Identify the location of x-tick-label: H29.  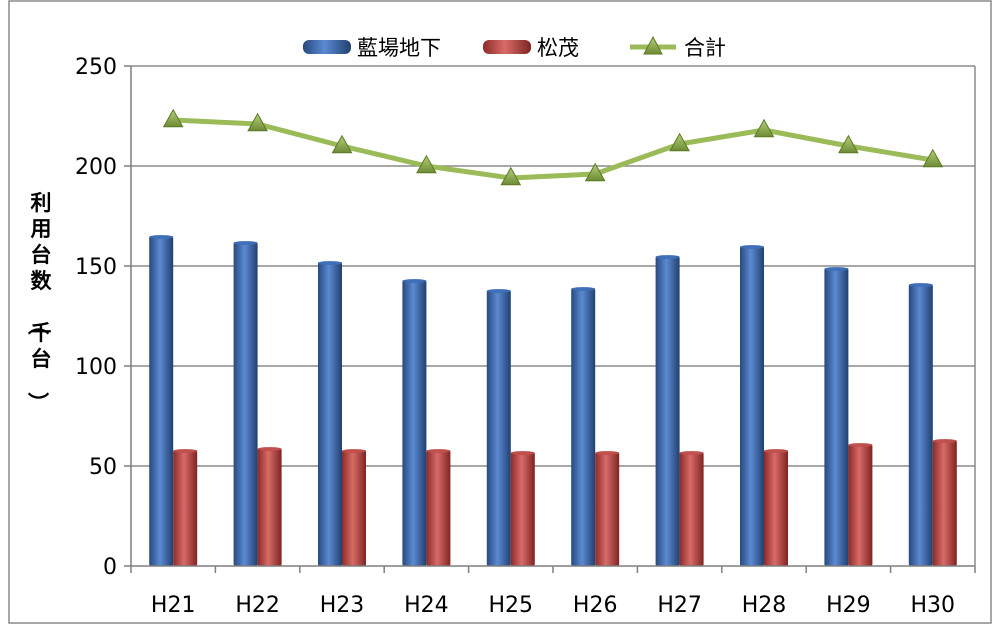
(848, 605).